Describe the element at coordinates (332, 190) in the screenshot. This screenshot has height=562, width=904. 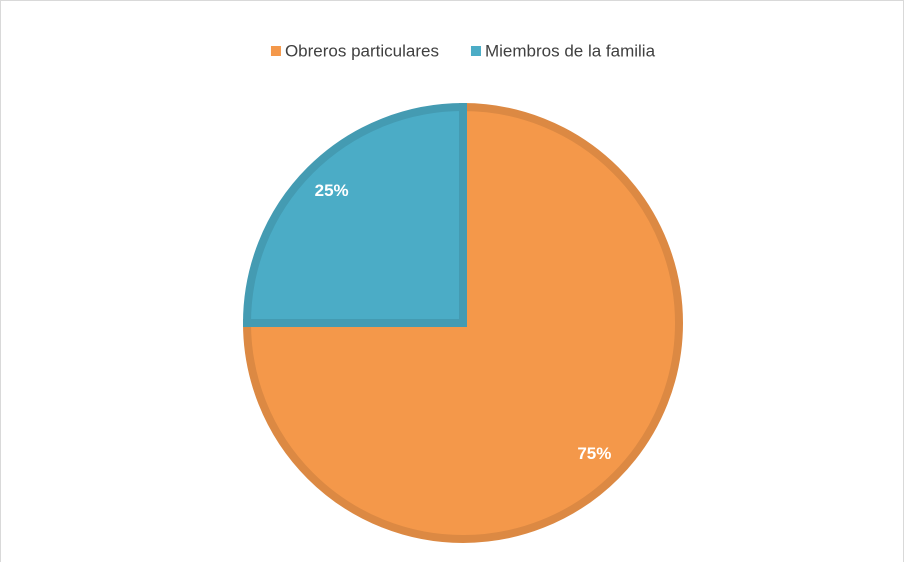
I see `value-label: 25%` at that location.